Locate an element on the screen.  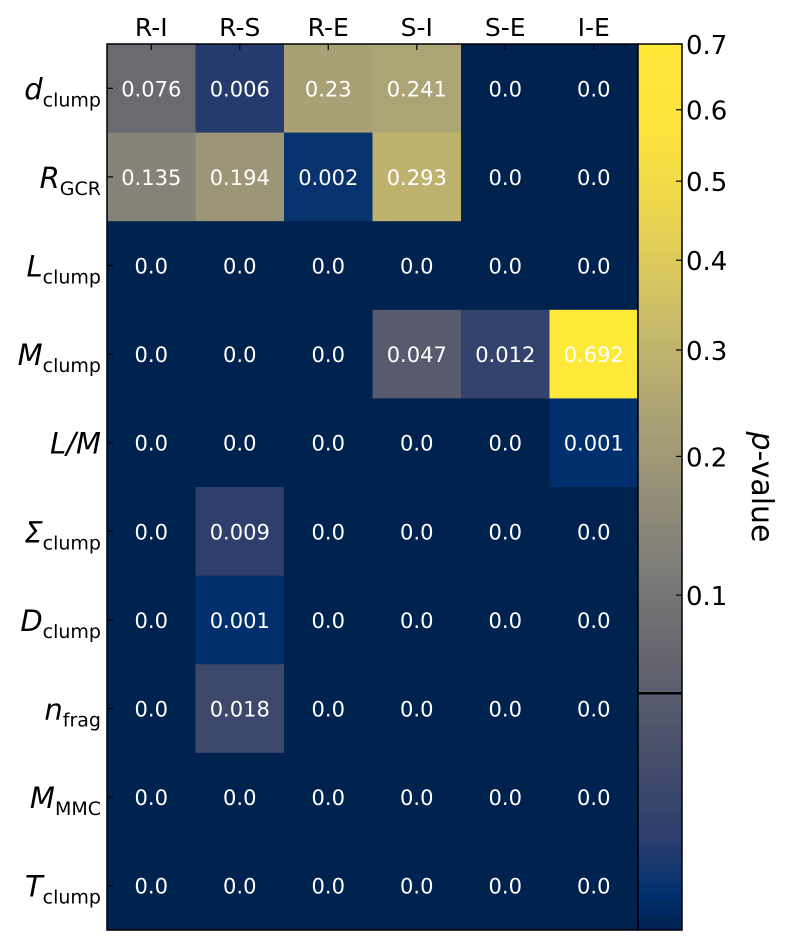
cell-value-label: 0.692 is located at coordinates (594, 355).